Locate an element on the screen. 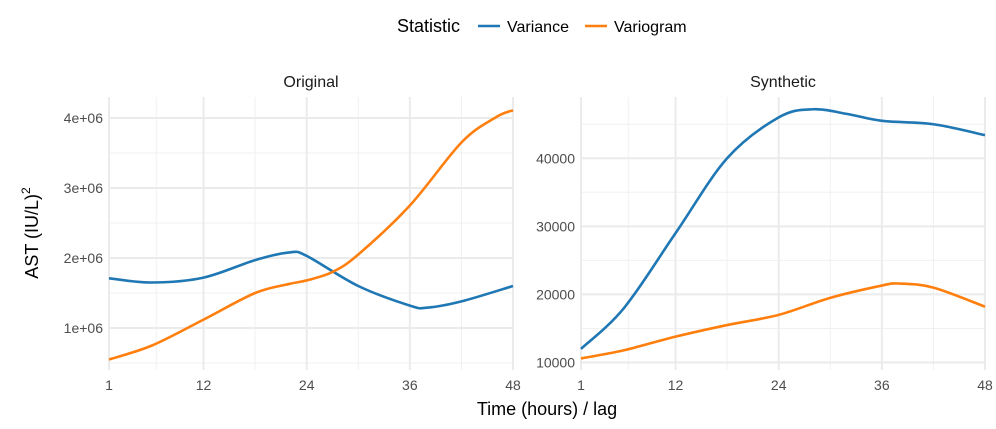 Image resolution: width=996 pixels, height=429 pixels. legend-label-variogram: Variogram is located at coordinates (650, 27).